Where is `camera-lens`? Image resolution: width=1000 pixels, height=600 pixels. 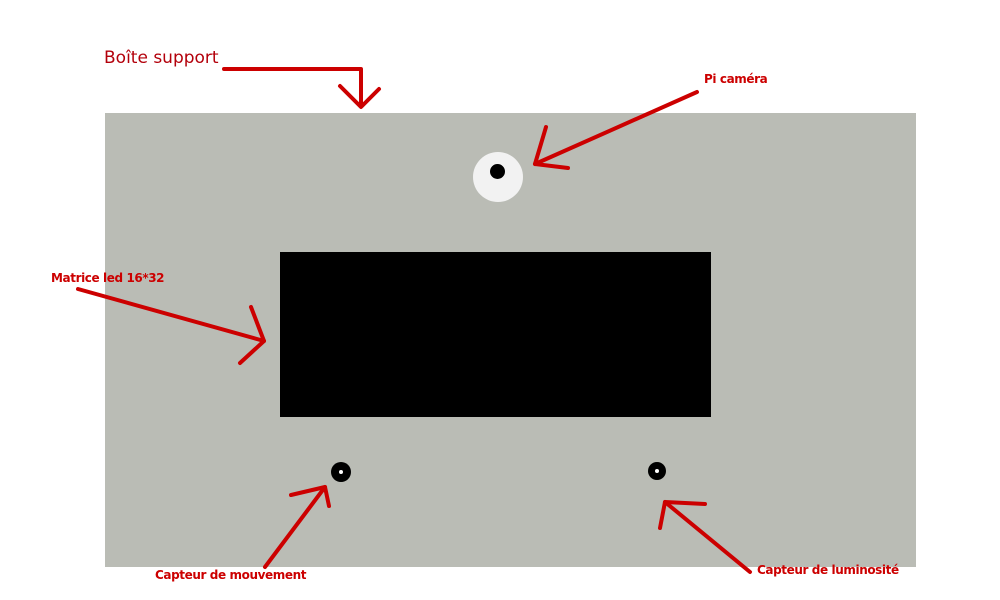 camera-lens is located at coordinates (497, 171).